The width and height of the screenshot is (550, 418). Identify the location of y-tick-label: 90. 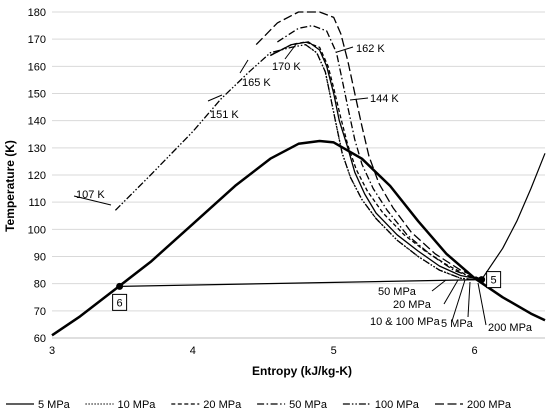
(40, 258).